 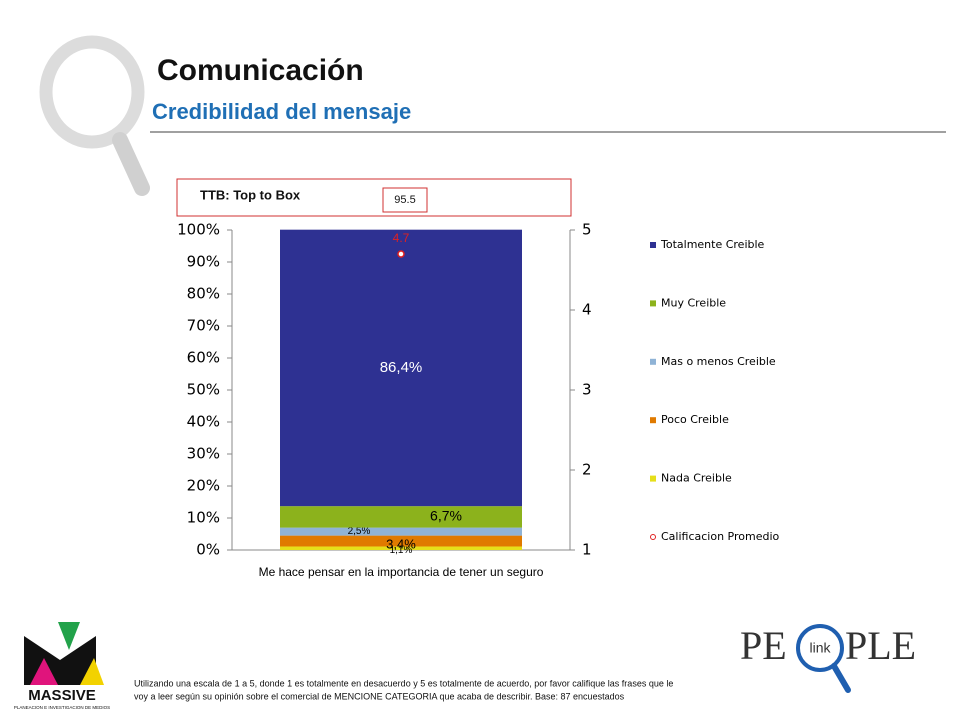 I want to click on y-tick-label: 80%, so click(x=203, y=294).